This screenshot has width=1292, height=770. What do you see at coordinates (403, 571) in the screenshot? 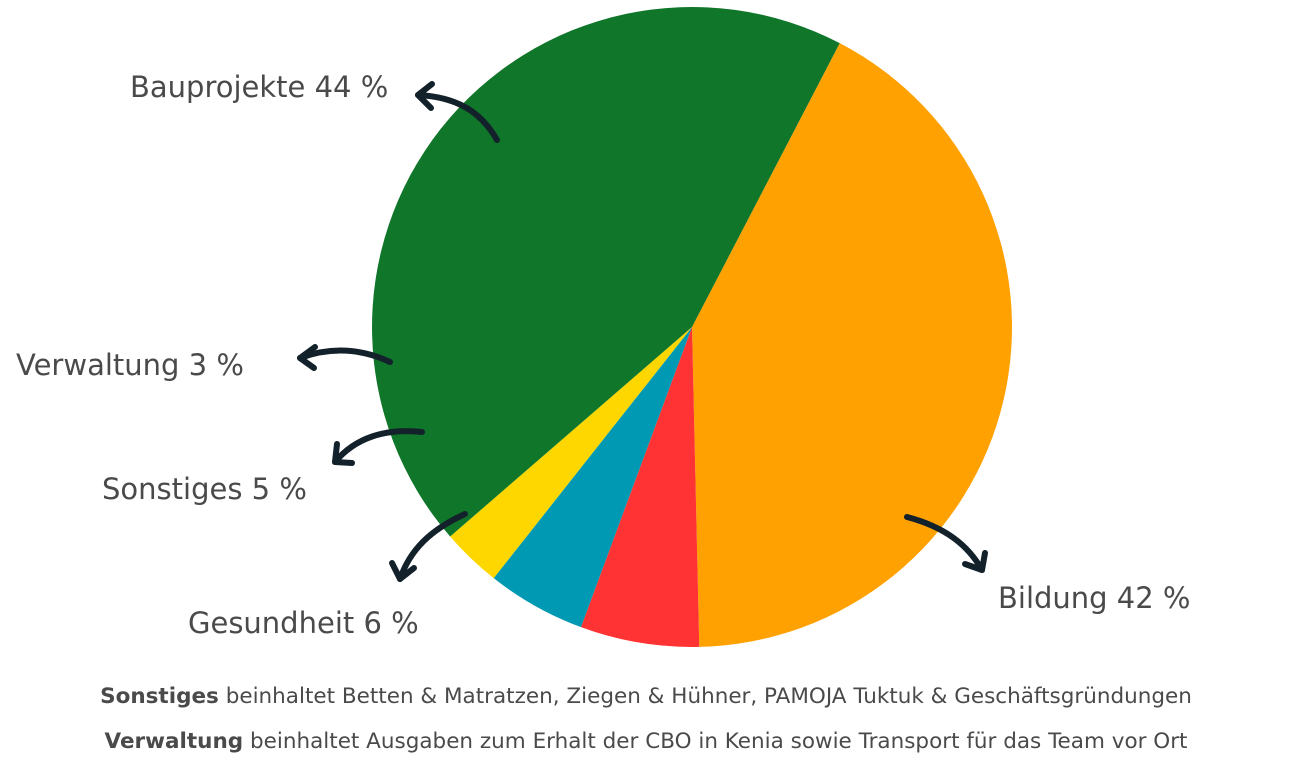
I see `arrowhead-gesundheit` at bounding box center [403, 571].